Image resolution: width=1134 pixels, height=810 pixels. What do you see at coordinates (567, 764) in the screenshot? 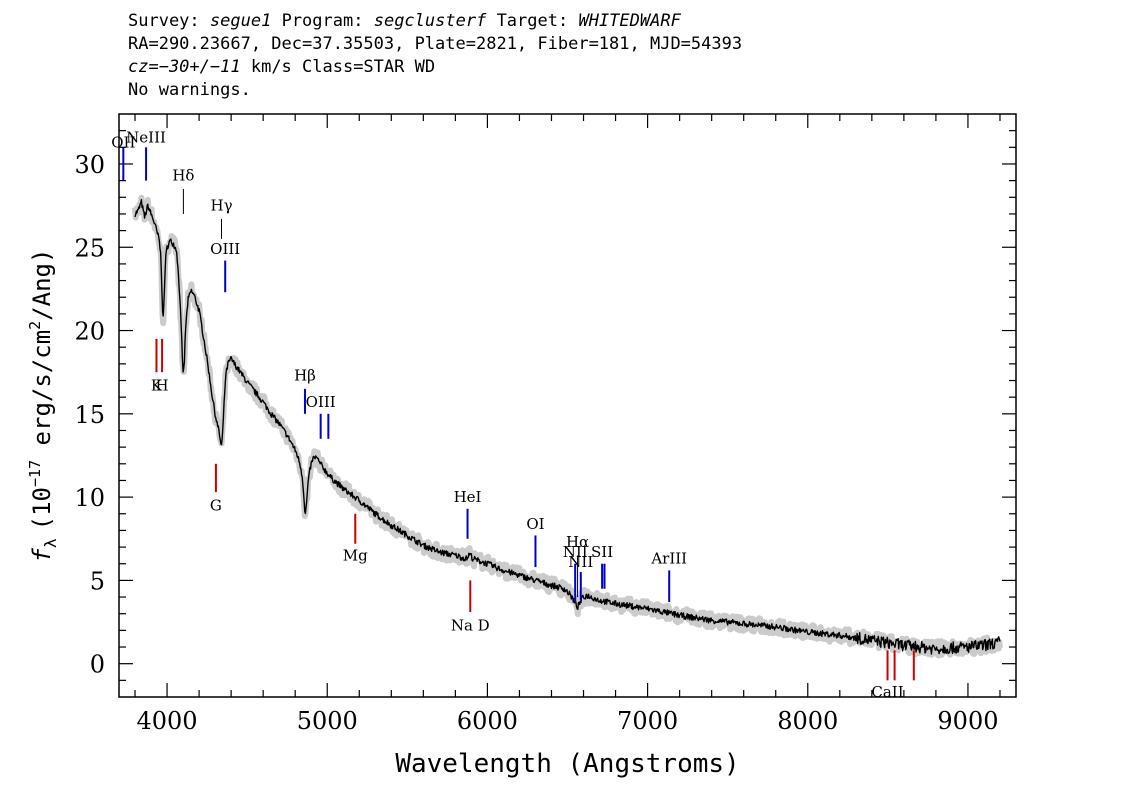
I see `x-axis-label: Wavelength (Angstroms)` at bounding box center [567, 764].